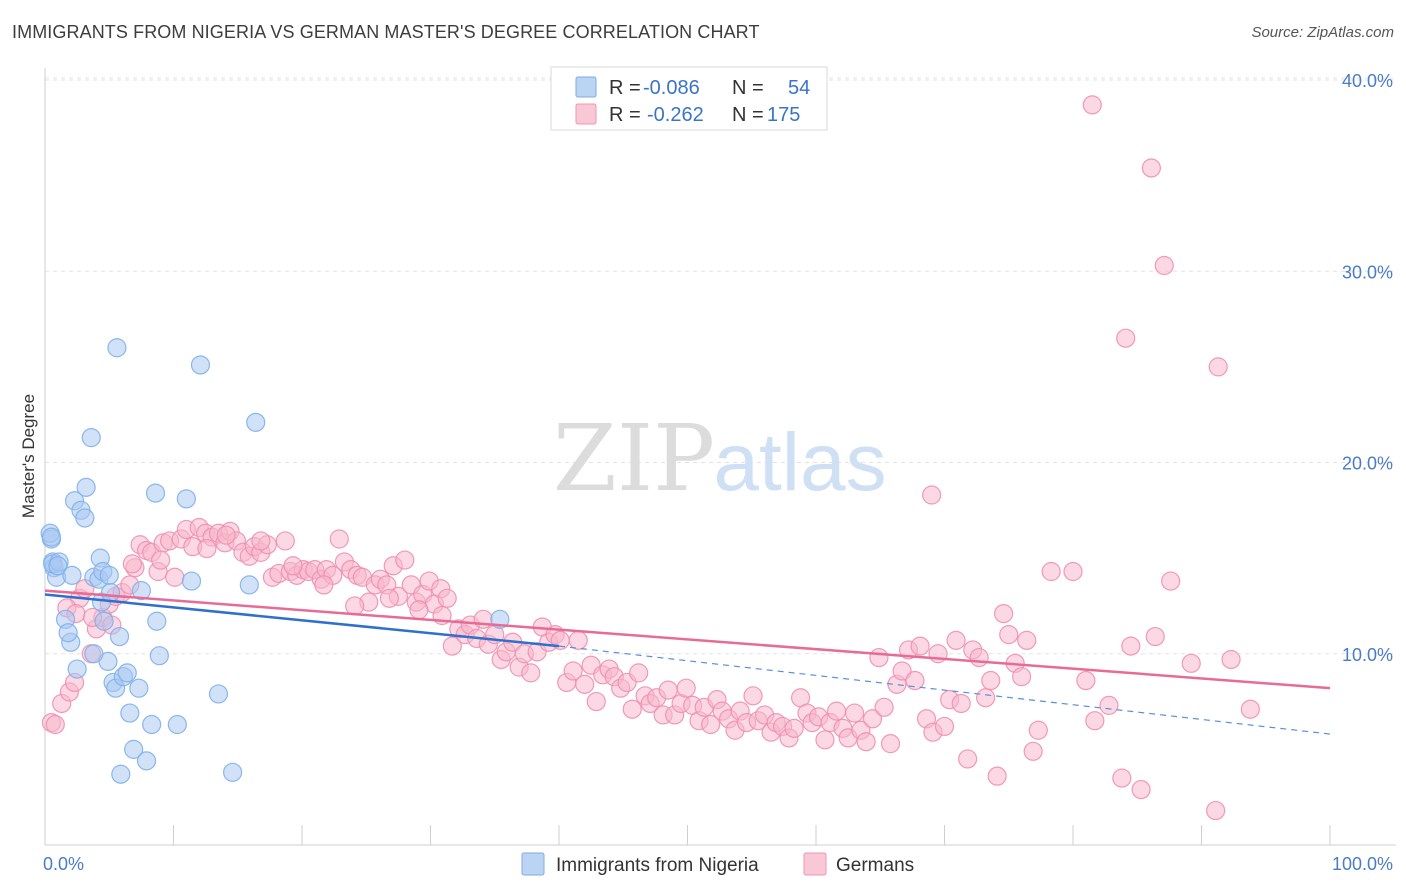 The height and width of the screenshot is (892, 1406). What do you see at coordinates (28, 456) in the screenshot?
I see `y-axis-label: Master's Degree` at bounding box center [28, 456].